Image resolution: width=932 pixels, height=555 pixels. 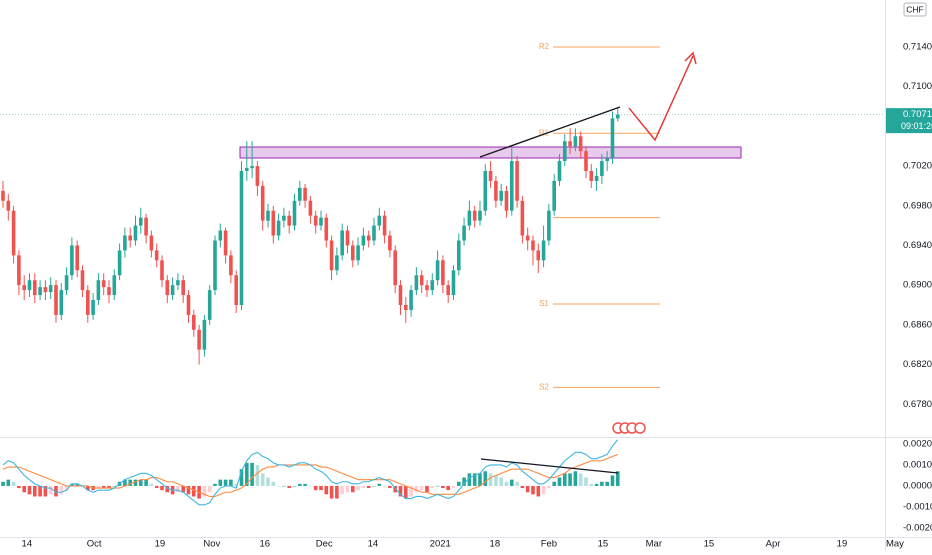 I want to click on trend-line, so click(x=550, y=132).